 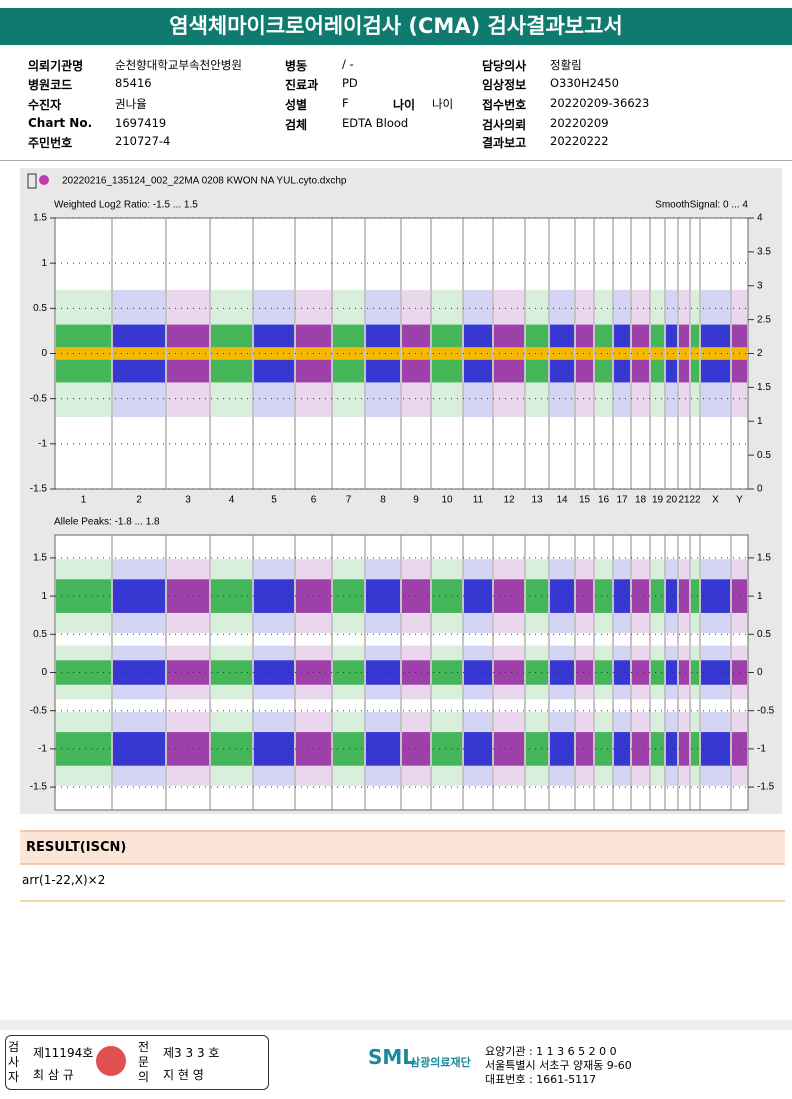 What do you see at coordinates (42, 749) in the screenshot?
I see `y-tick-label: -1` at bounding box center [42, 749].